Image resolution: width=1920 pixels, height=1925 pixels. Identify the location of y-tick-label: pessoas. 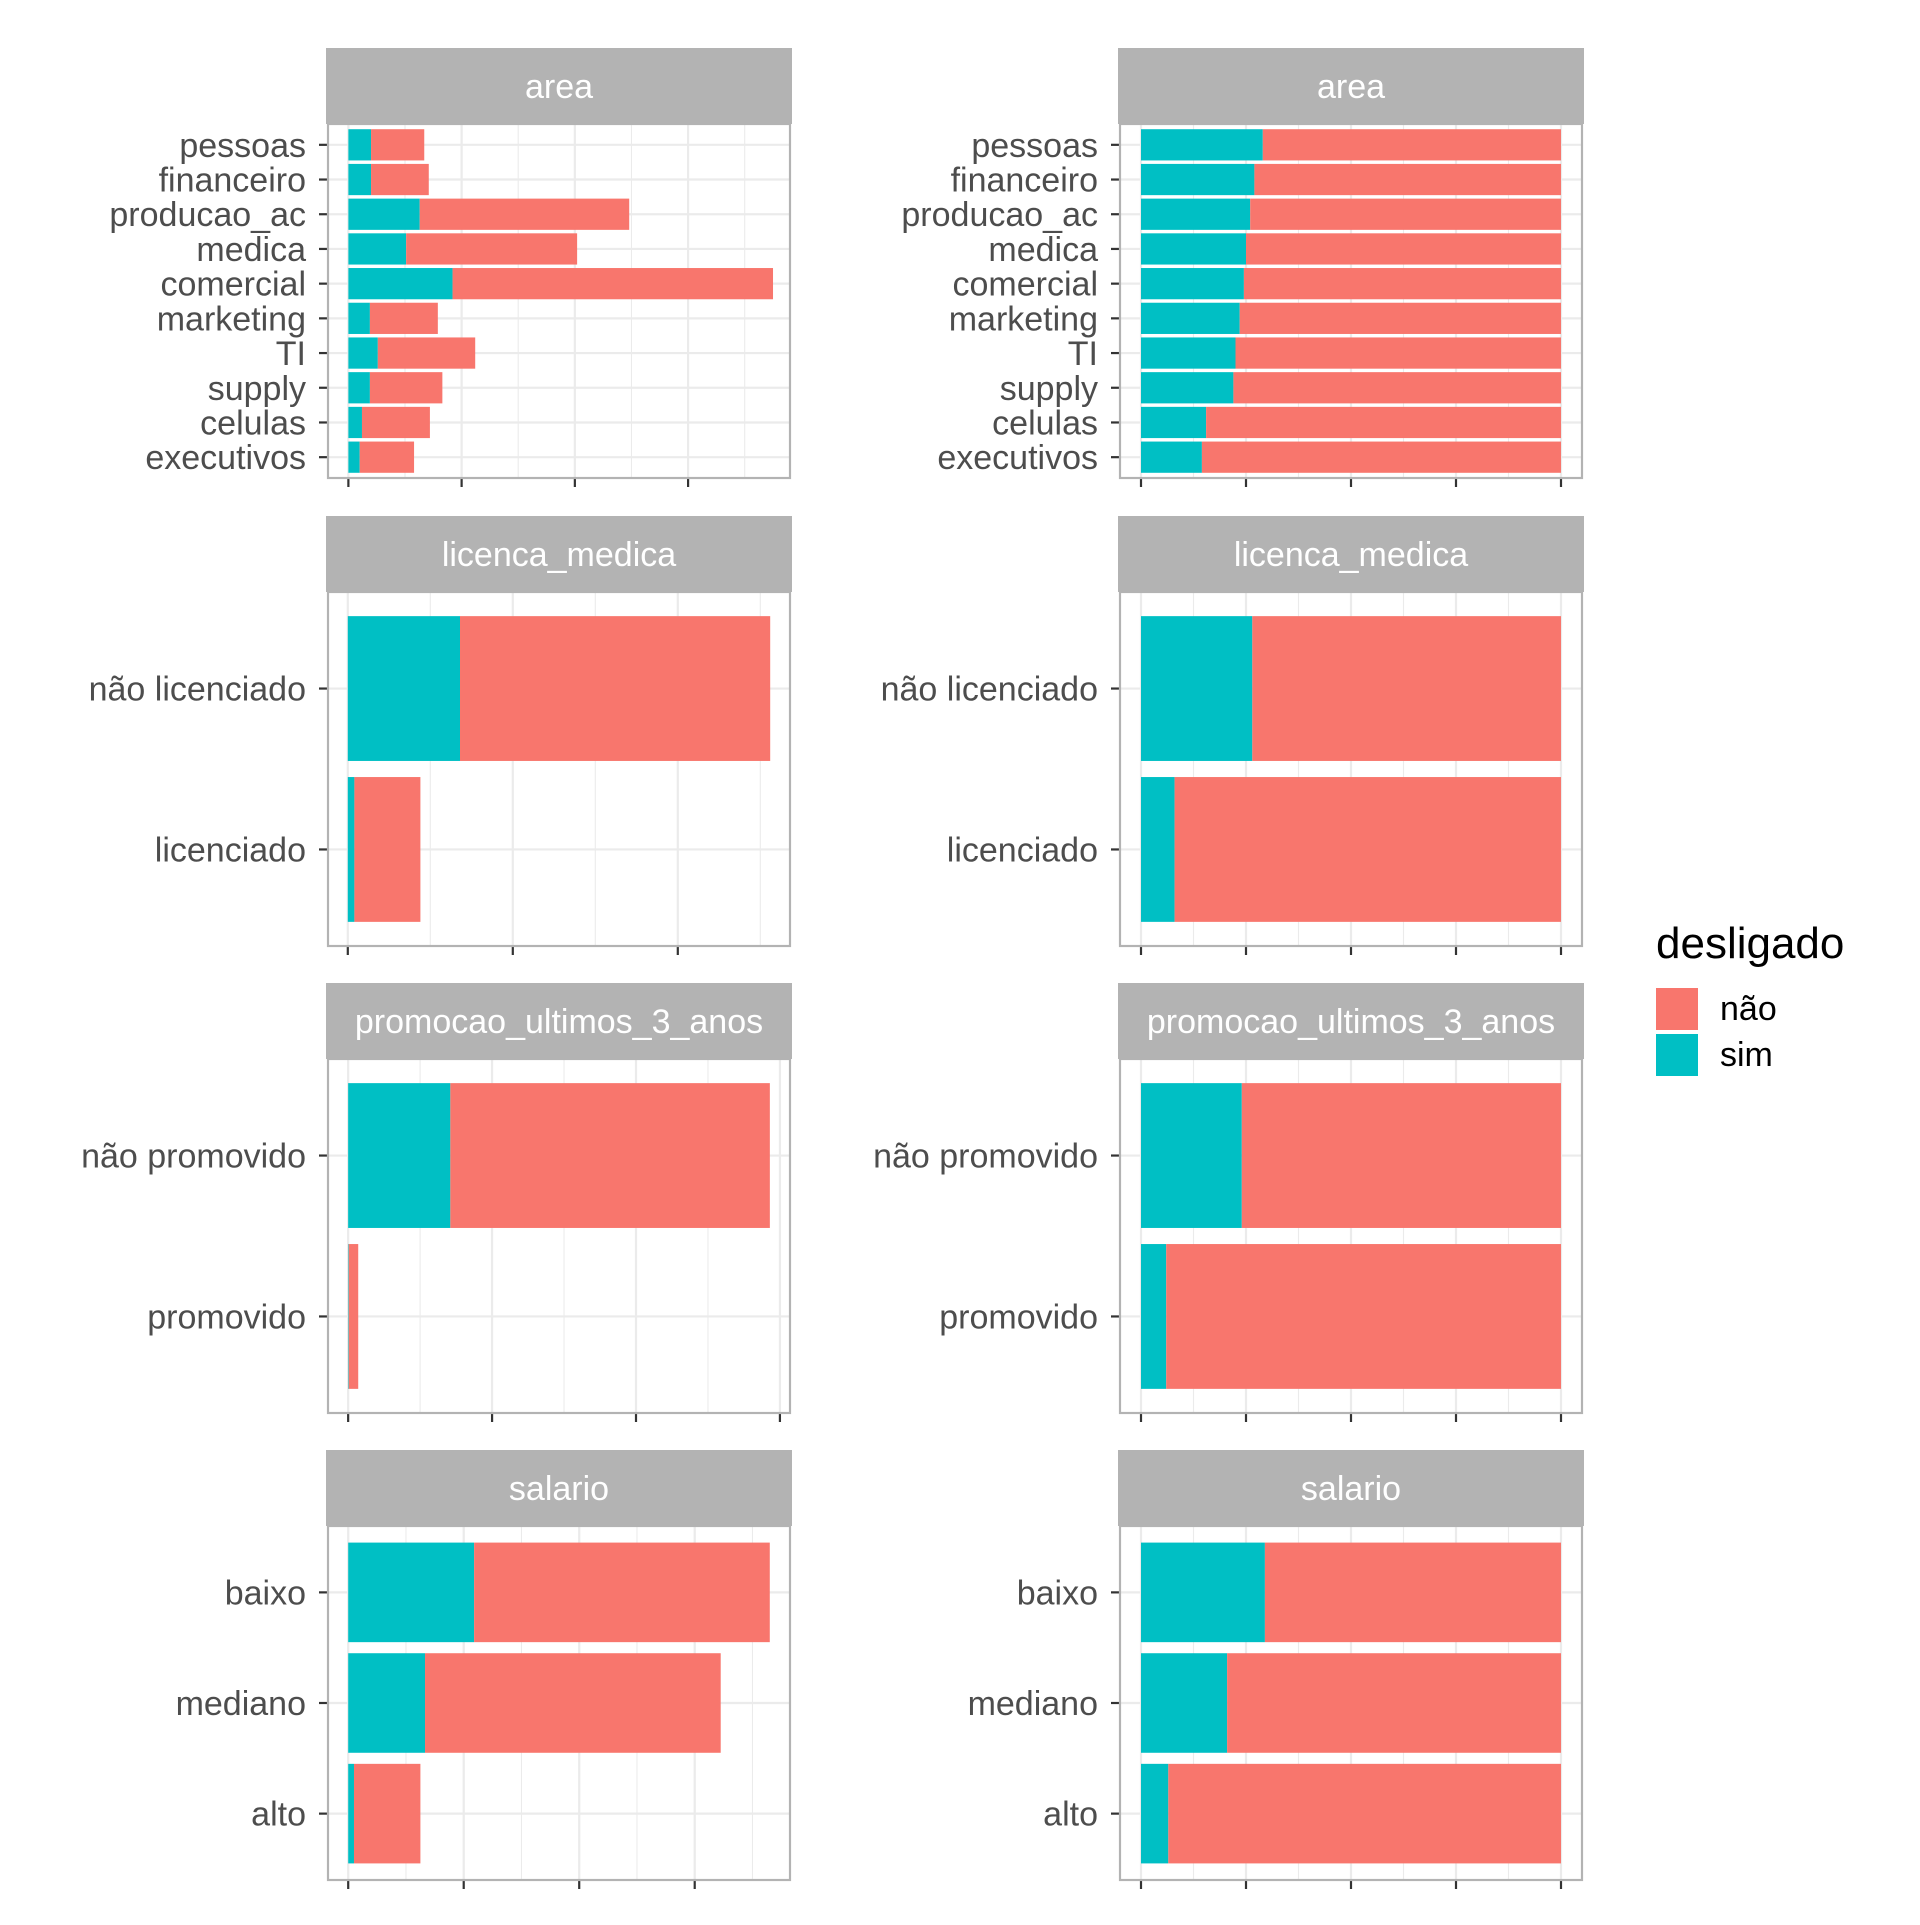
(242, 146).